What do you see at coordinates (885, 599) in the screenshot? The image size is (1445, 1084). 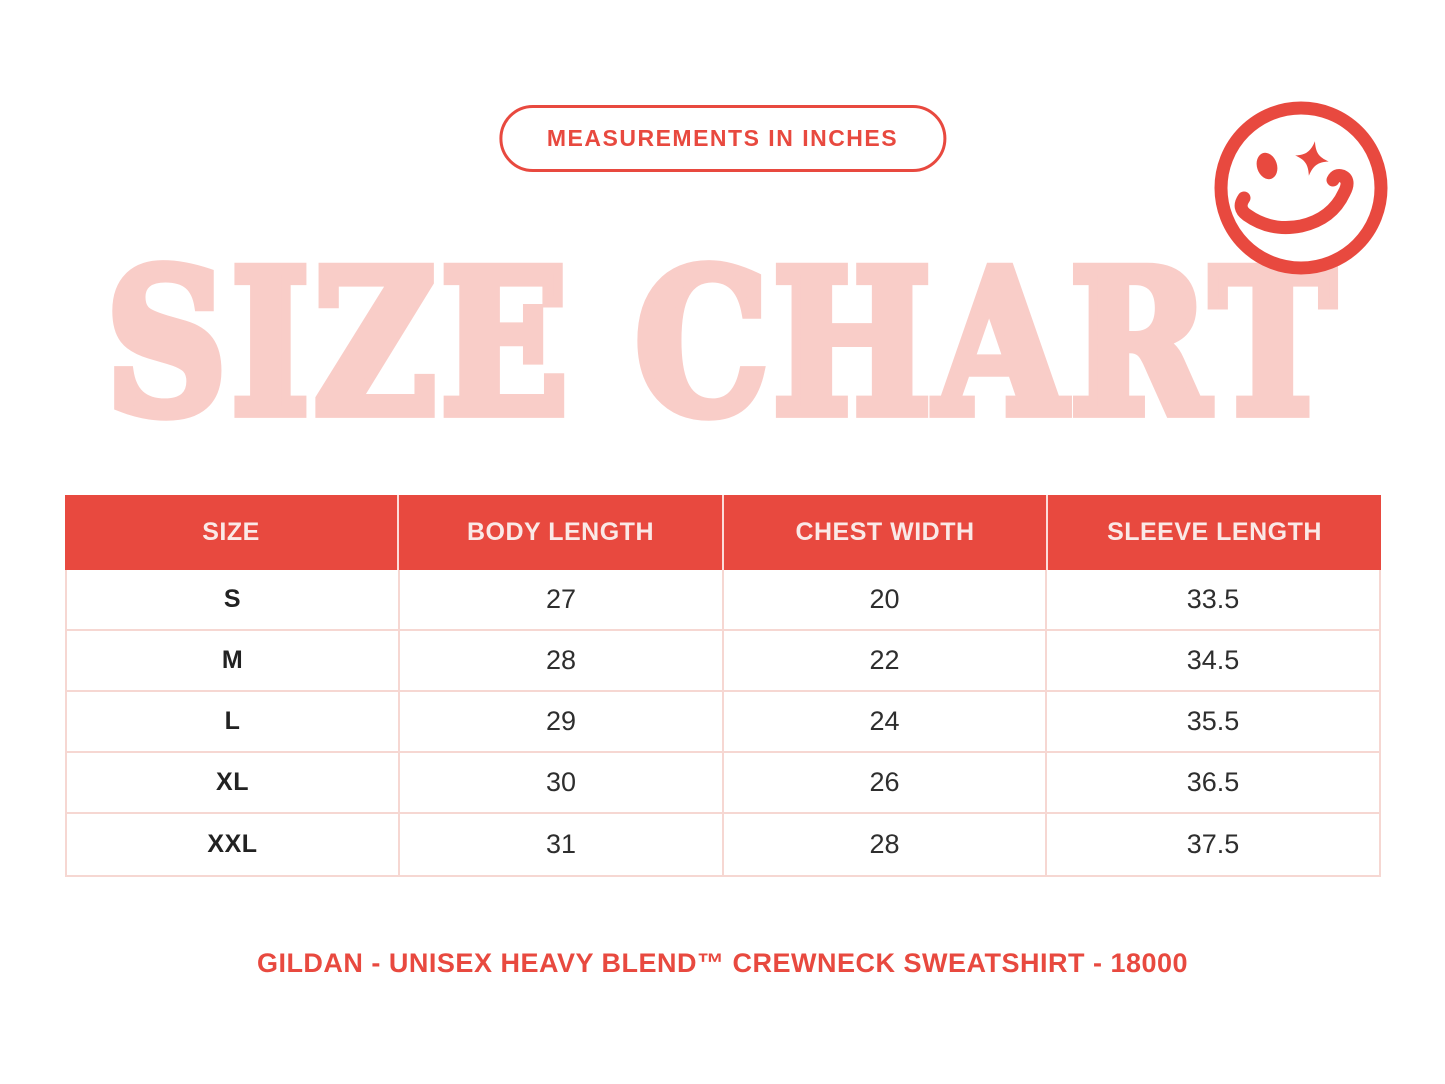 I see `chest-width-cell: 20` at bounding box center [885, 599].